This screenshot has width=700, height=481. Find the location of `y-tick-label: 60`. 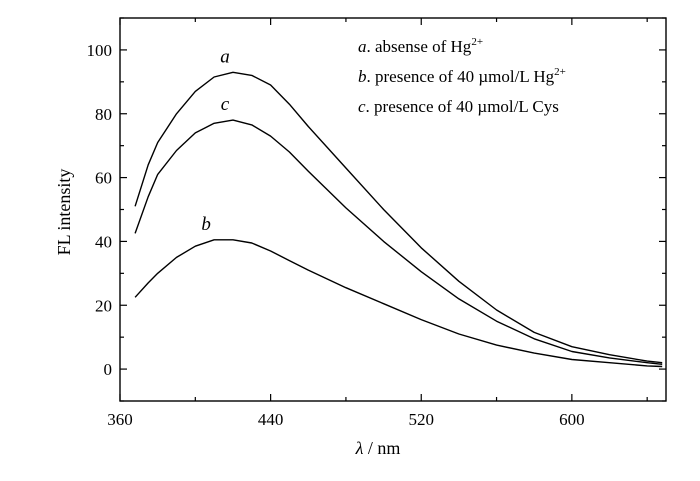

y-tick-label: 60 is located at coordinates (103, 178).